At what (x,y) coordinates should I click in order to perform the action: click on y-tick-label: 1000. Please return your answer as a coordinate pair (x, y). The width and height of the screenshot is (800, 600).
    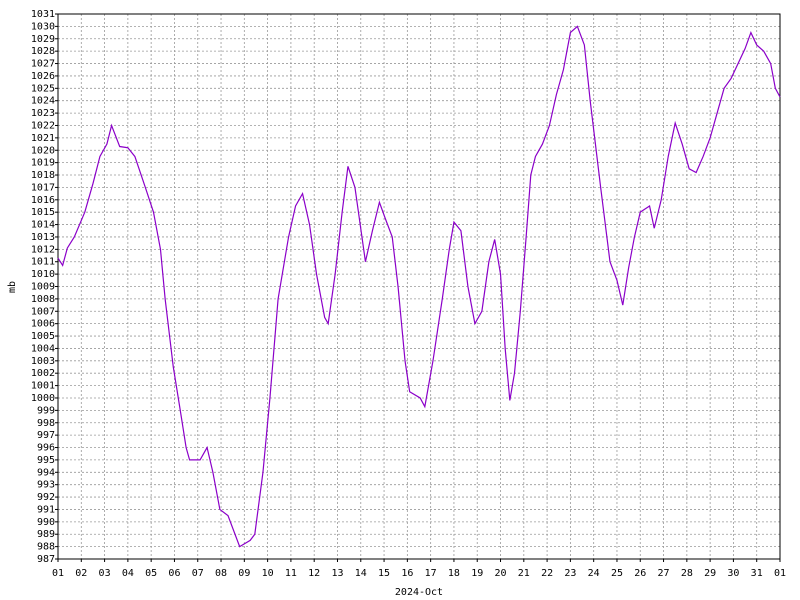
    Looking at the image, I should click on (43, 398).